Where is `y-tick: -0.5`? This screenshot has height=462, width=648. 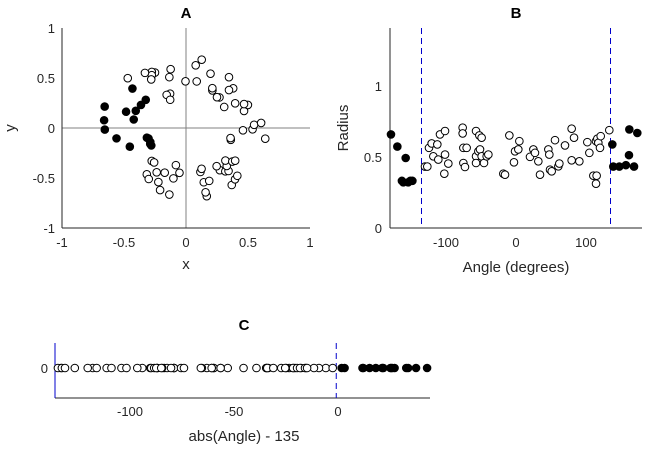
y-tick: -0.5 is located at coordinates (44, 178).